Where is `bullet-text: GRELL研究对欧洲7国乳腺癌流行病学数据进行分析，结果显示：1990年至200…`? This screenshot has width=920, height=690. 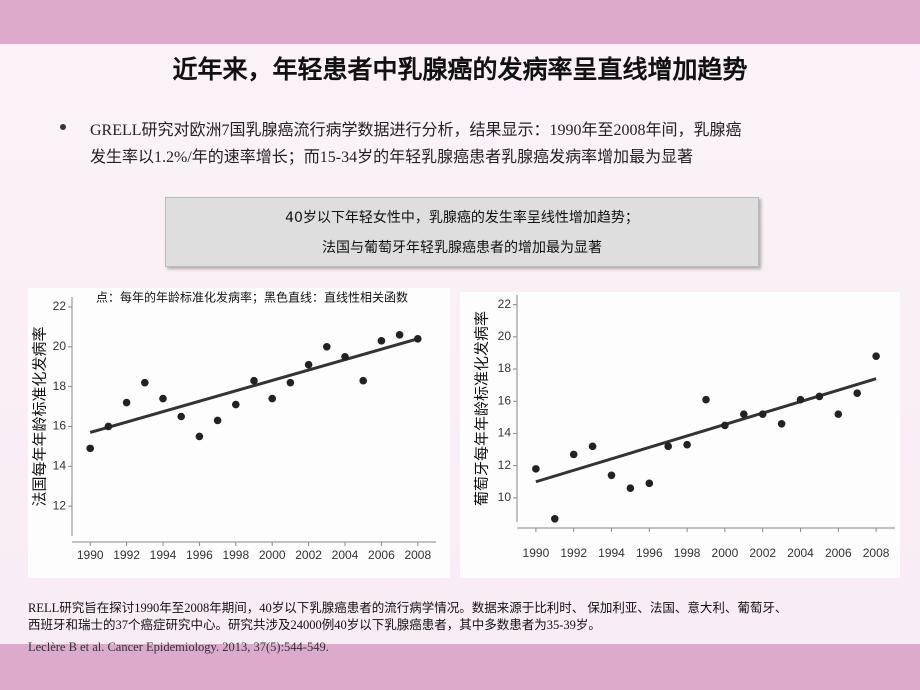
bullet-text: GRELL研究对欧洲7国乳腺癌流行病学数据进行分析，结果显示：1990年至200… is located at coordinates (416, 130).